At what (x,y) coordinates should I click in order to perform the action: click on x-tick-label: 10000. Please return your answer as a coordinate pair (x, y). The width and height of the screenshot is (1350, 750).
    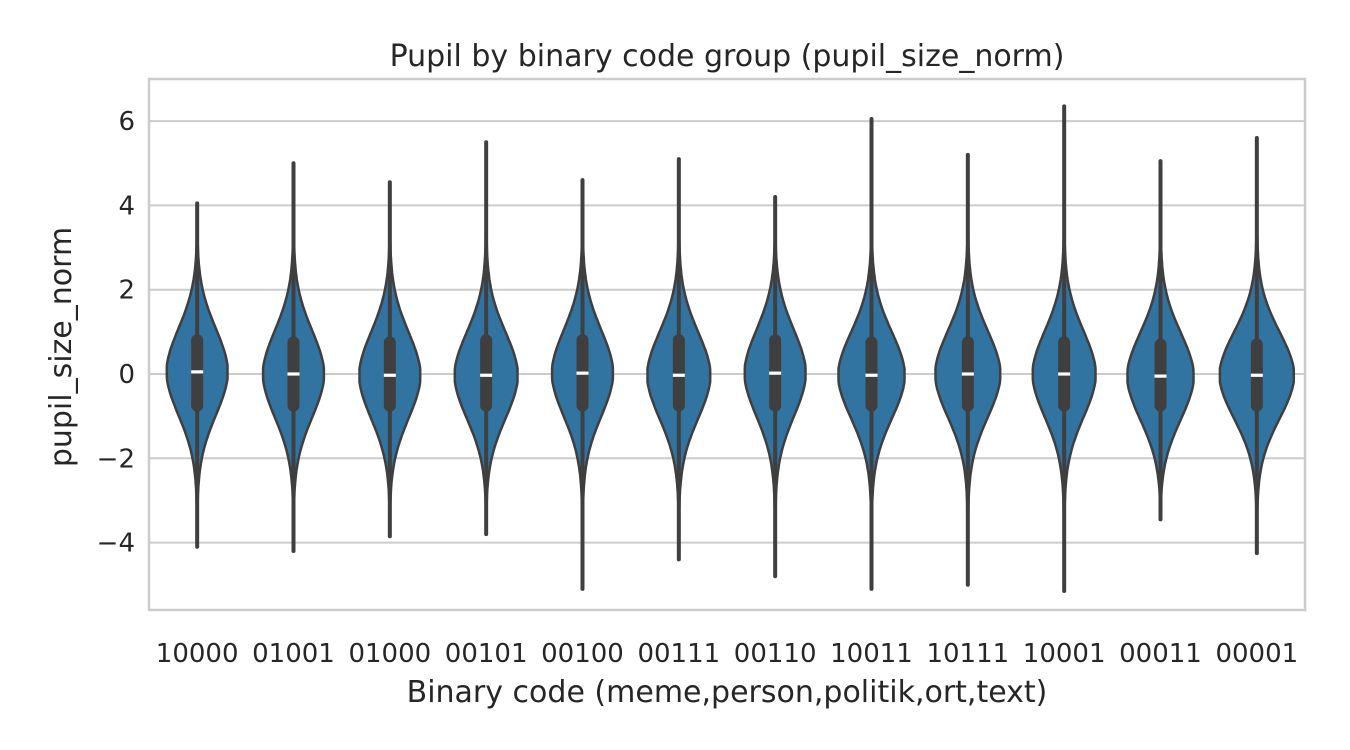
    Looking at the image, I should click on (197, 654).